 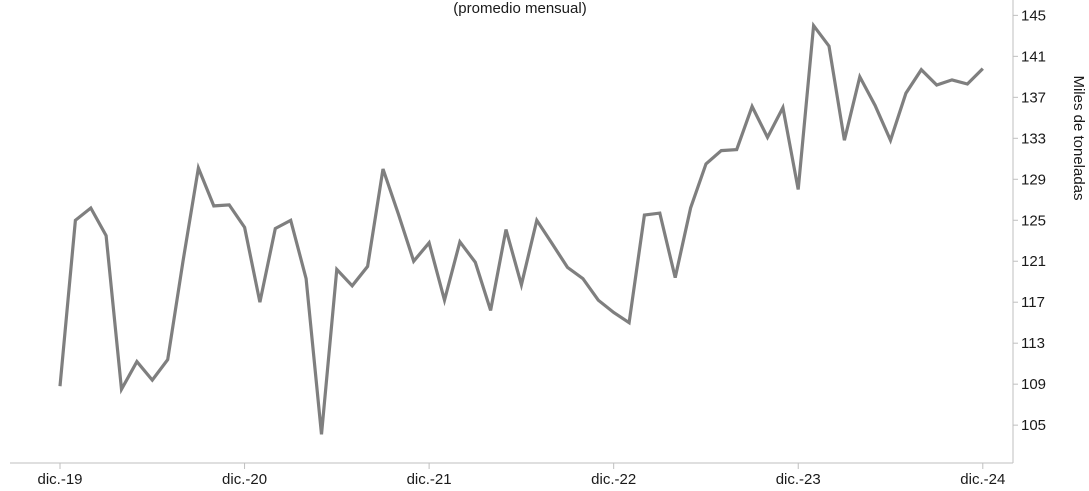 I want to click on y-tick-label: 133, so click(x=1033, y=138).